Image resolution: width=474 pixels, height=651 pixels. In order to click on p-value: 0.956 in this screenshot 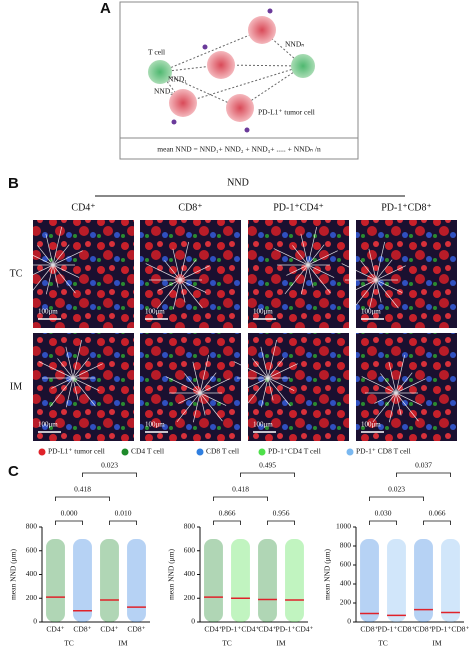, I will do `click(281, 513)`.